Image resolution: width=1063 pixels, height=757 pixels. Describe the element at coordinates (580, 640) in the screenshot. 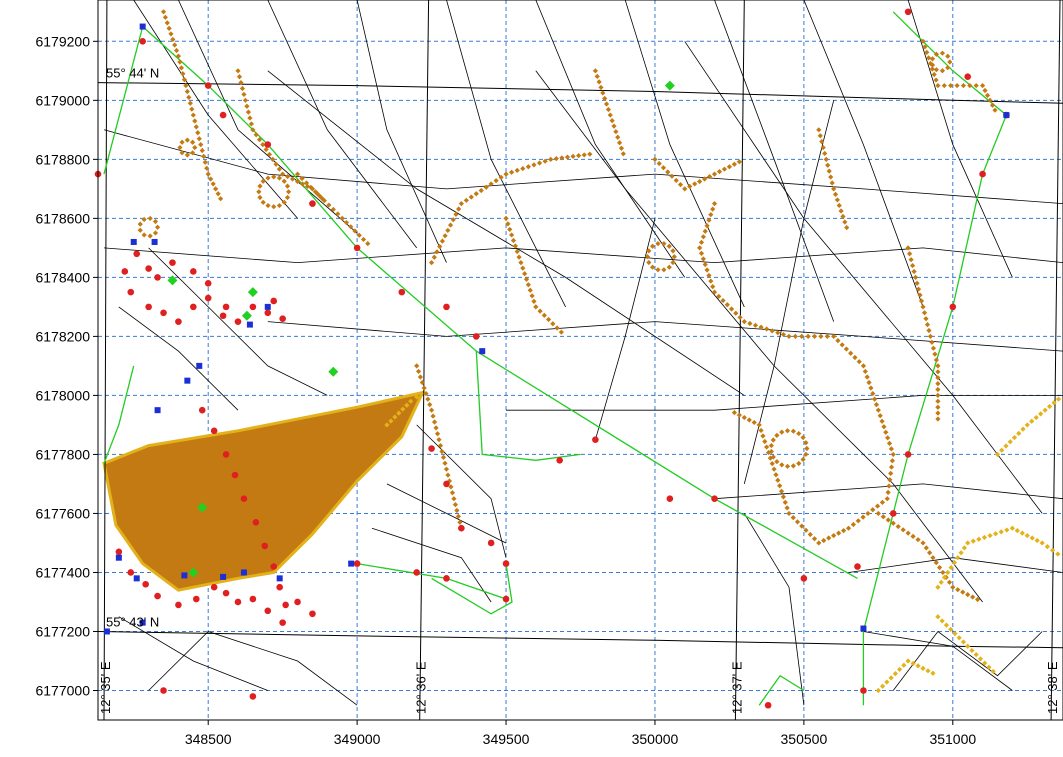

I see `graticule-latitude-line` at that location.